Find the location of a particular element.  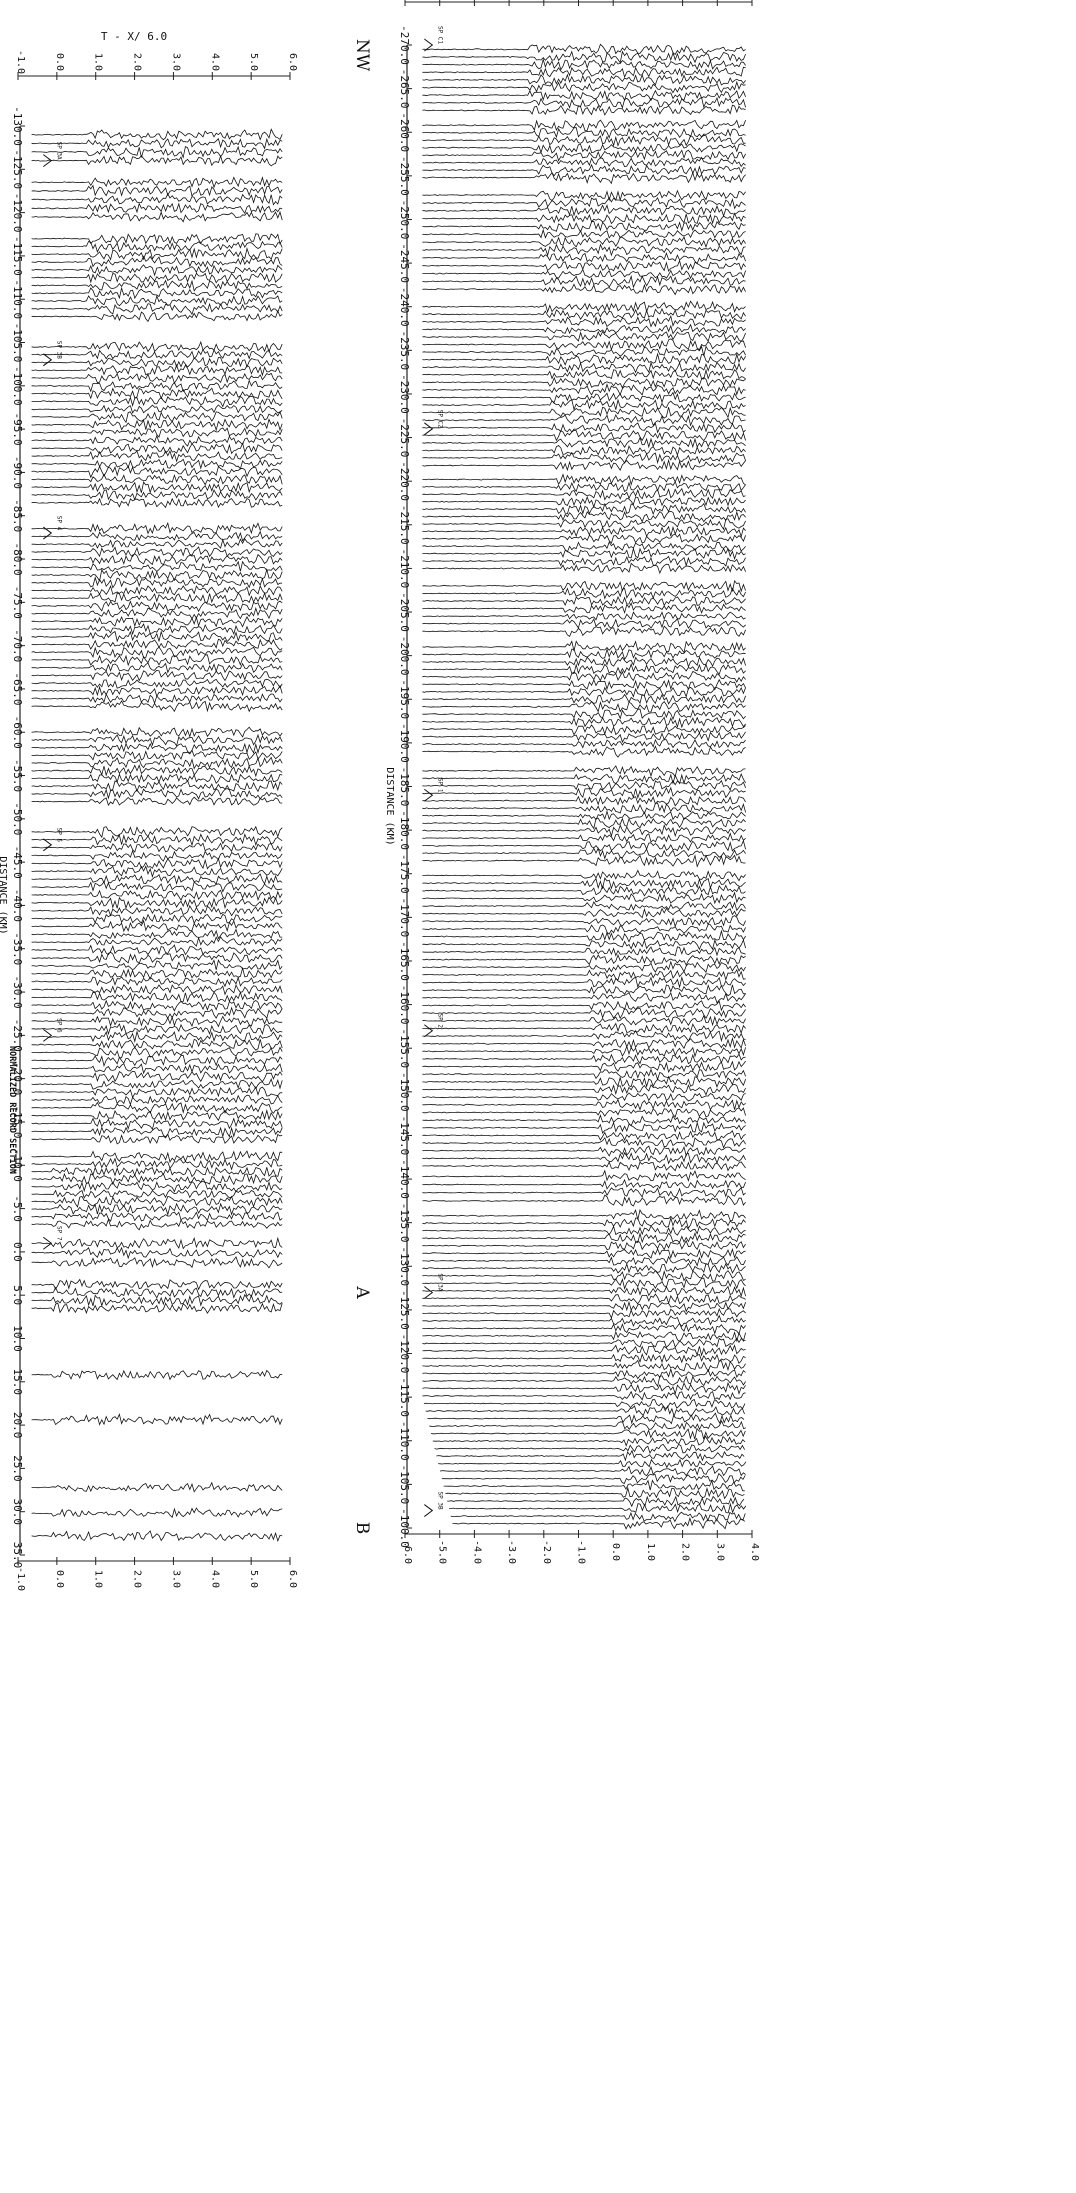

distance-tick-label: -135.0 is located at coordinates (404, 1223).